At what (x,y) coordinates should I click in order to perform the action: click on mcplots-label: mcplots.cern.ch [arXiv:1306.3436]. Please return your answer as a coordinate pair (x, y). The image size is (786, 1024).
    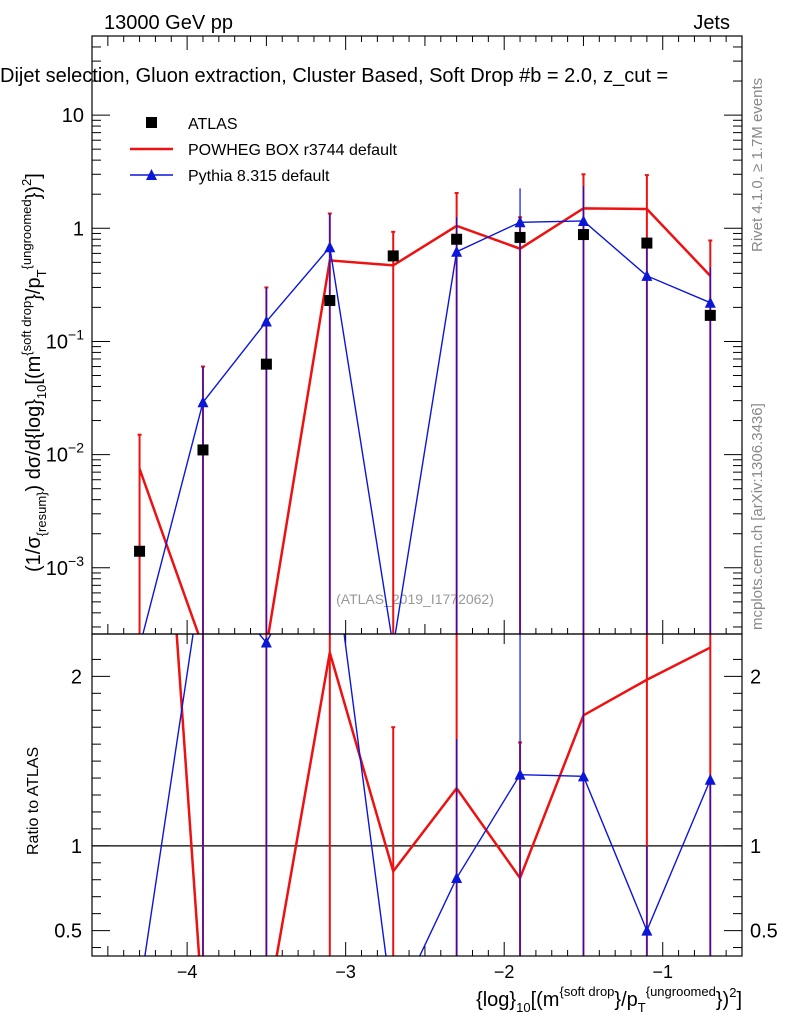
    Looking at the image, I should click on (757, 516).